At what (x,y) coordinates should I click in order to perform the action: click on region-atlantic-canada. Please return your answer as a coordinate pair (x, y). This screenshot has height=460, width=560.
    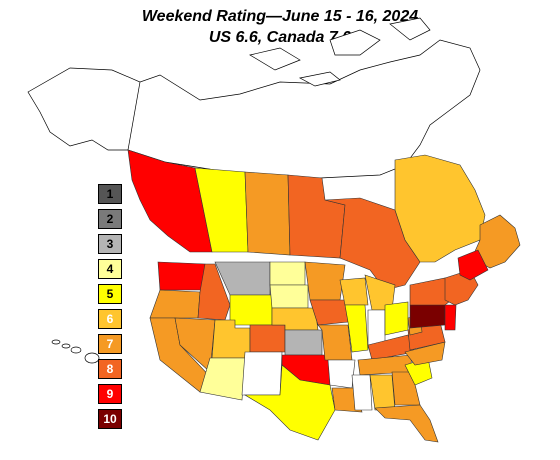
    Looking at the image, I should click on (496, 241).